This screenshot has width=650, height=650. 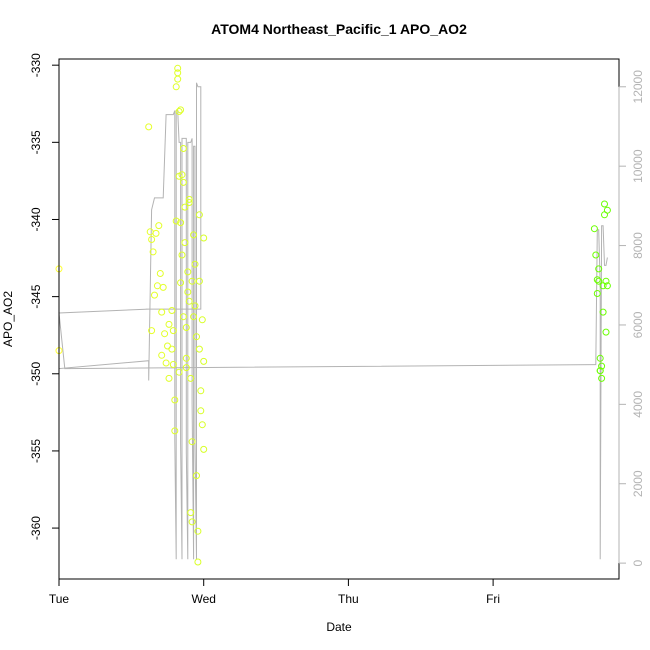 What do you see at coordinates (638, 166) in the screenshot?
I see `y2-tick-label: 10000` at bounding box center [638, 166].